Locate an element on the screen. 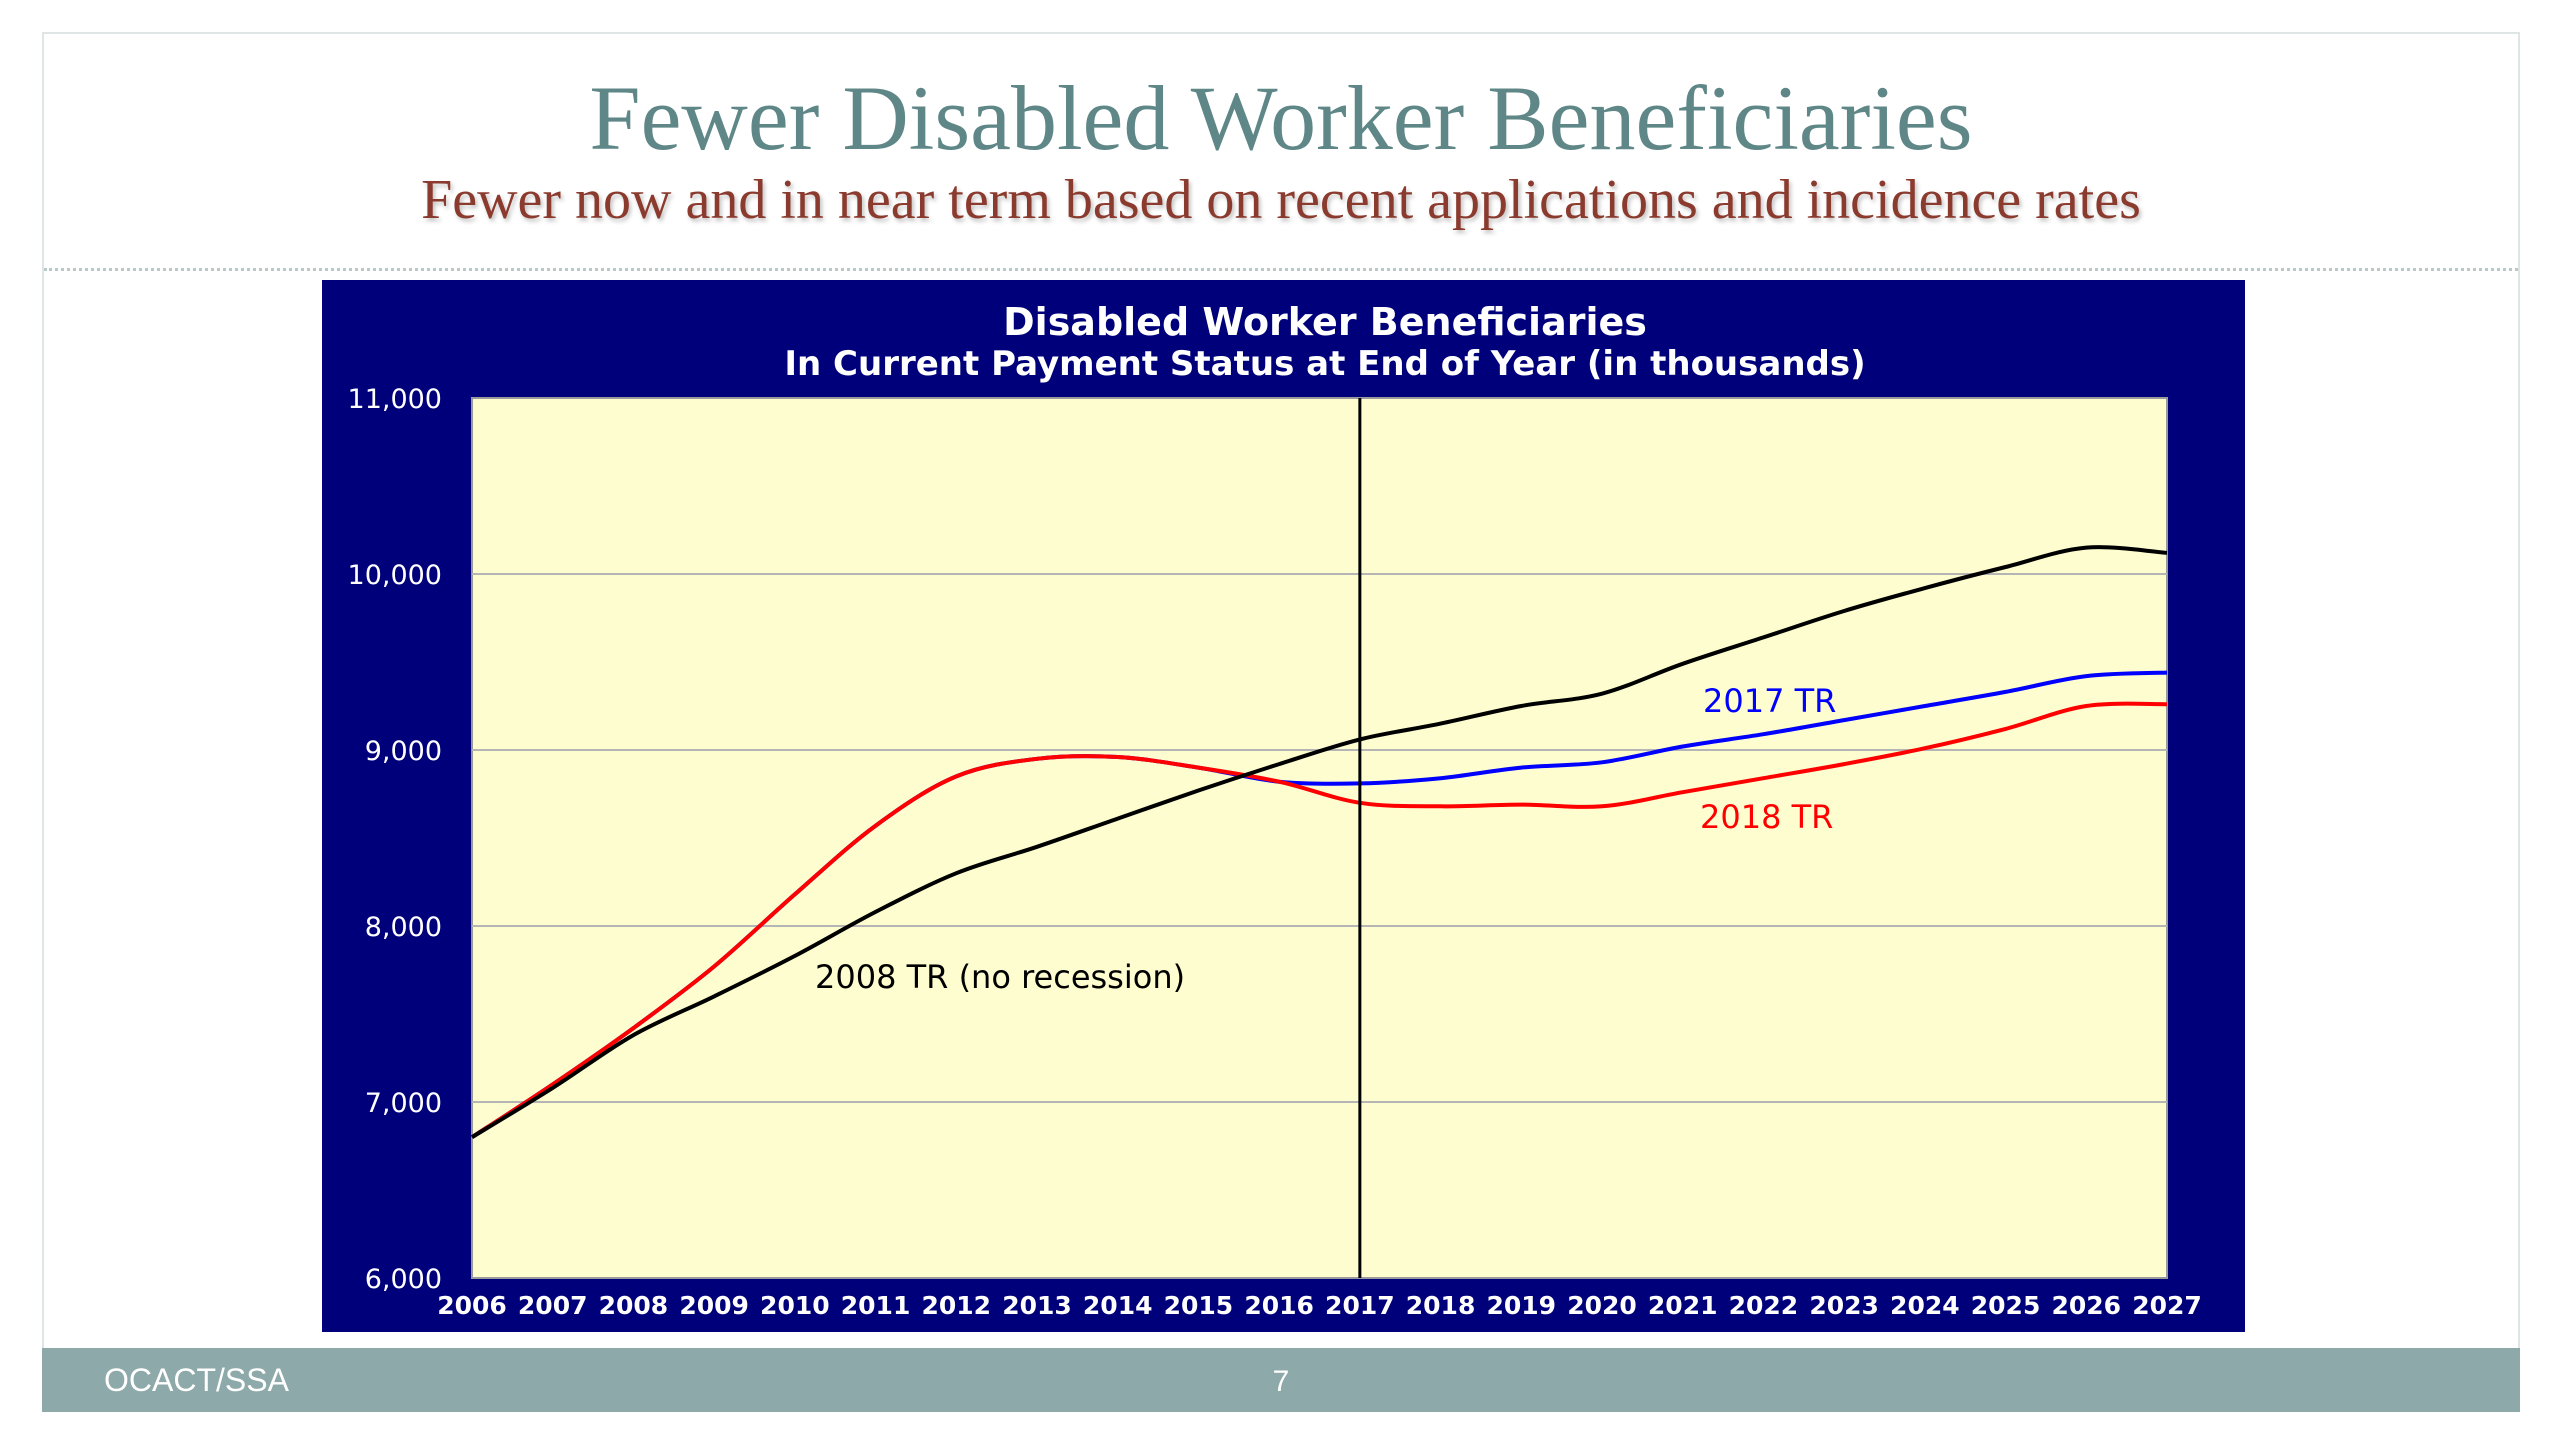  footer-bar: OCACT/SSA 7 is located at coordinates (1281, 1380).